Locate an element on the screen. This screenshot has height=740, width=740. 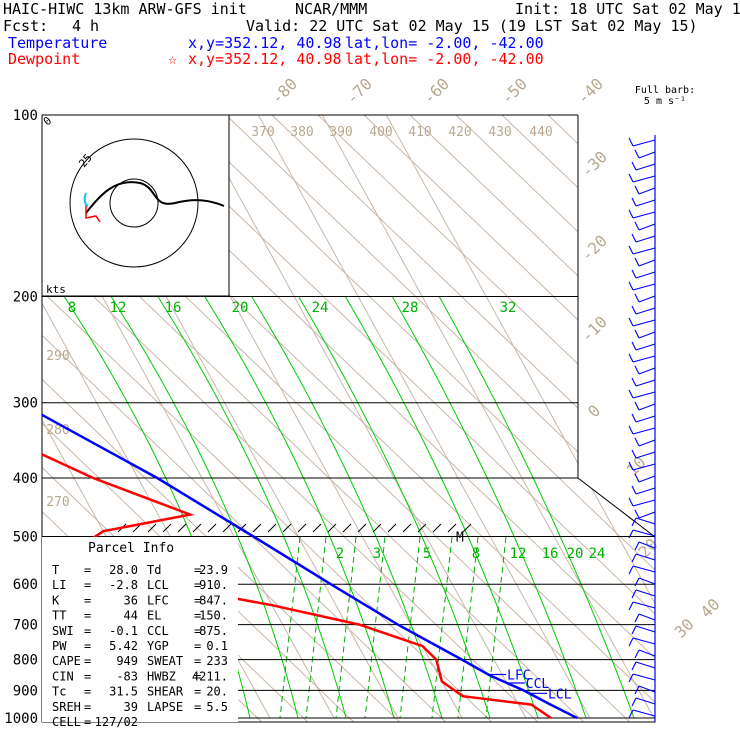
parcel-info-key: LAPSE is located at coordinates (165, 707).